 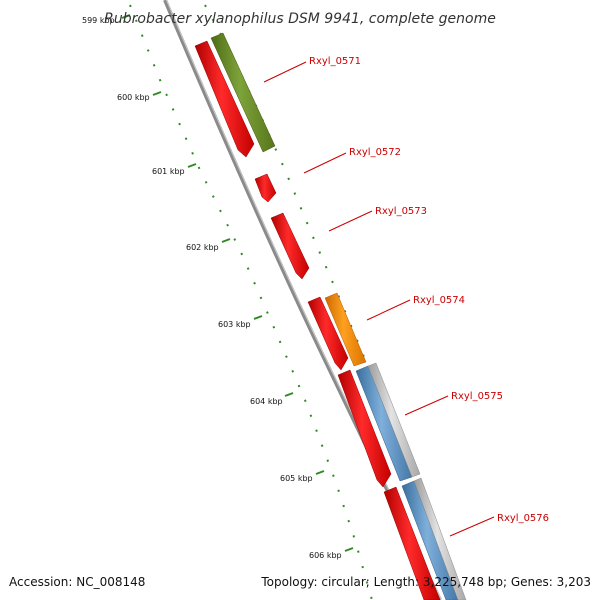 I want to click on tick-label: 606 kbp, so click(x=325, y=555).